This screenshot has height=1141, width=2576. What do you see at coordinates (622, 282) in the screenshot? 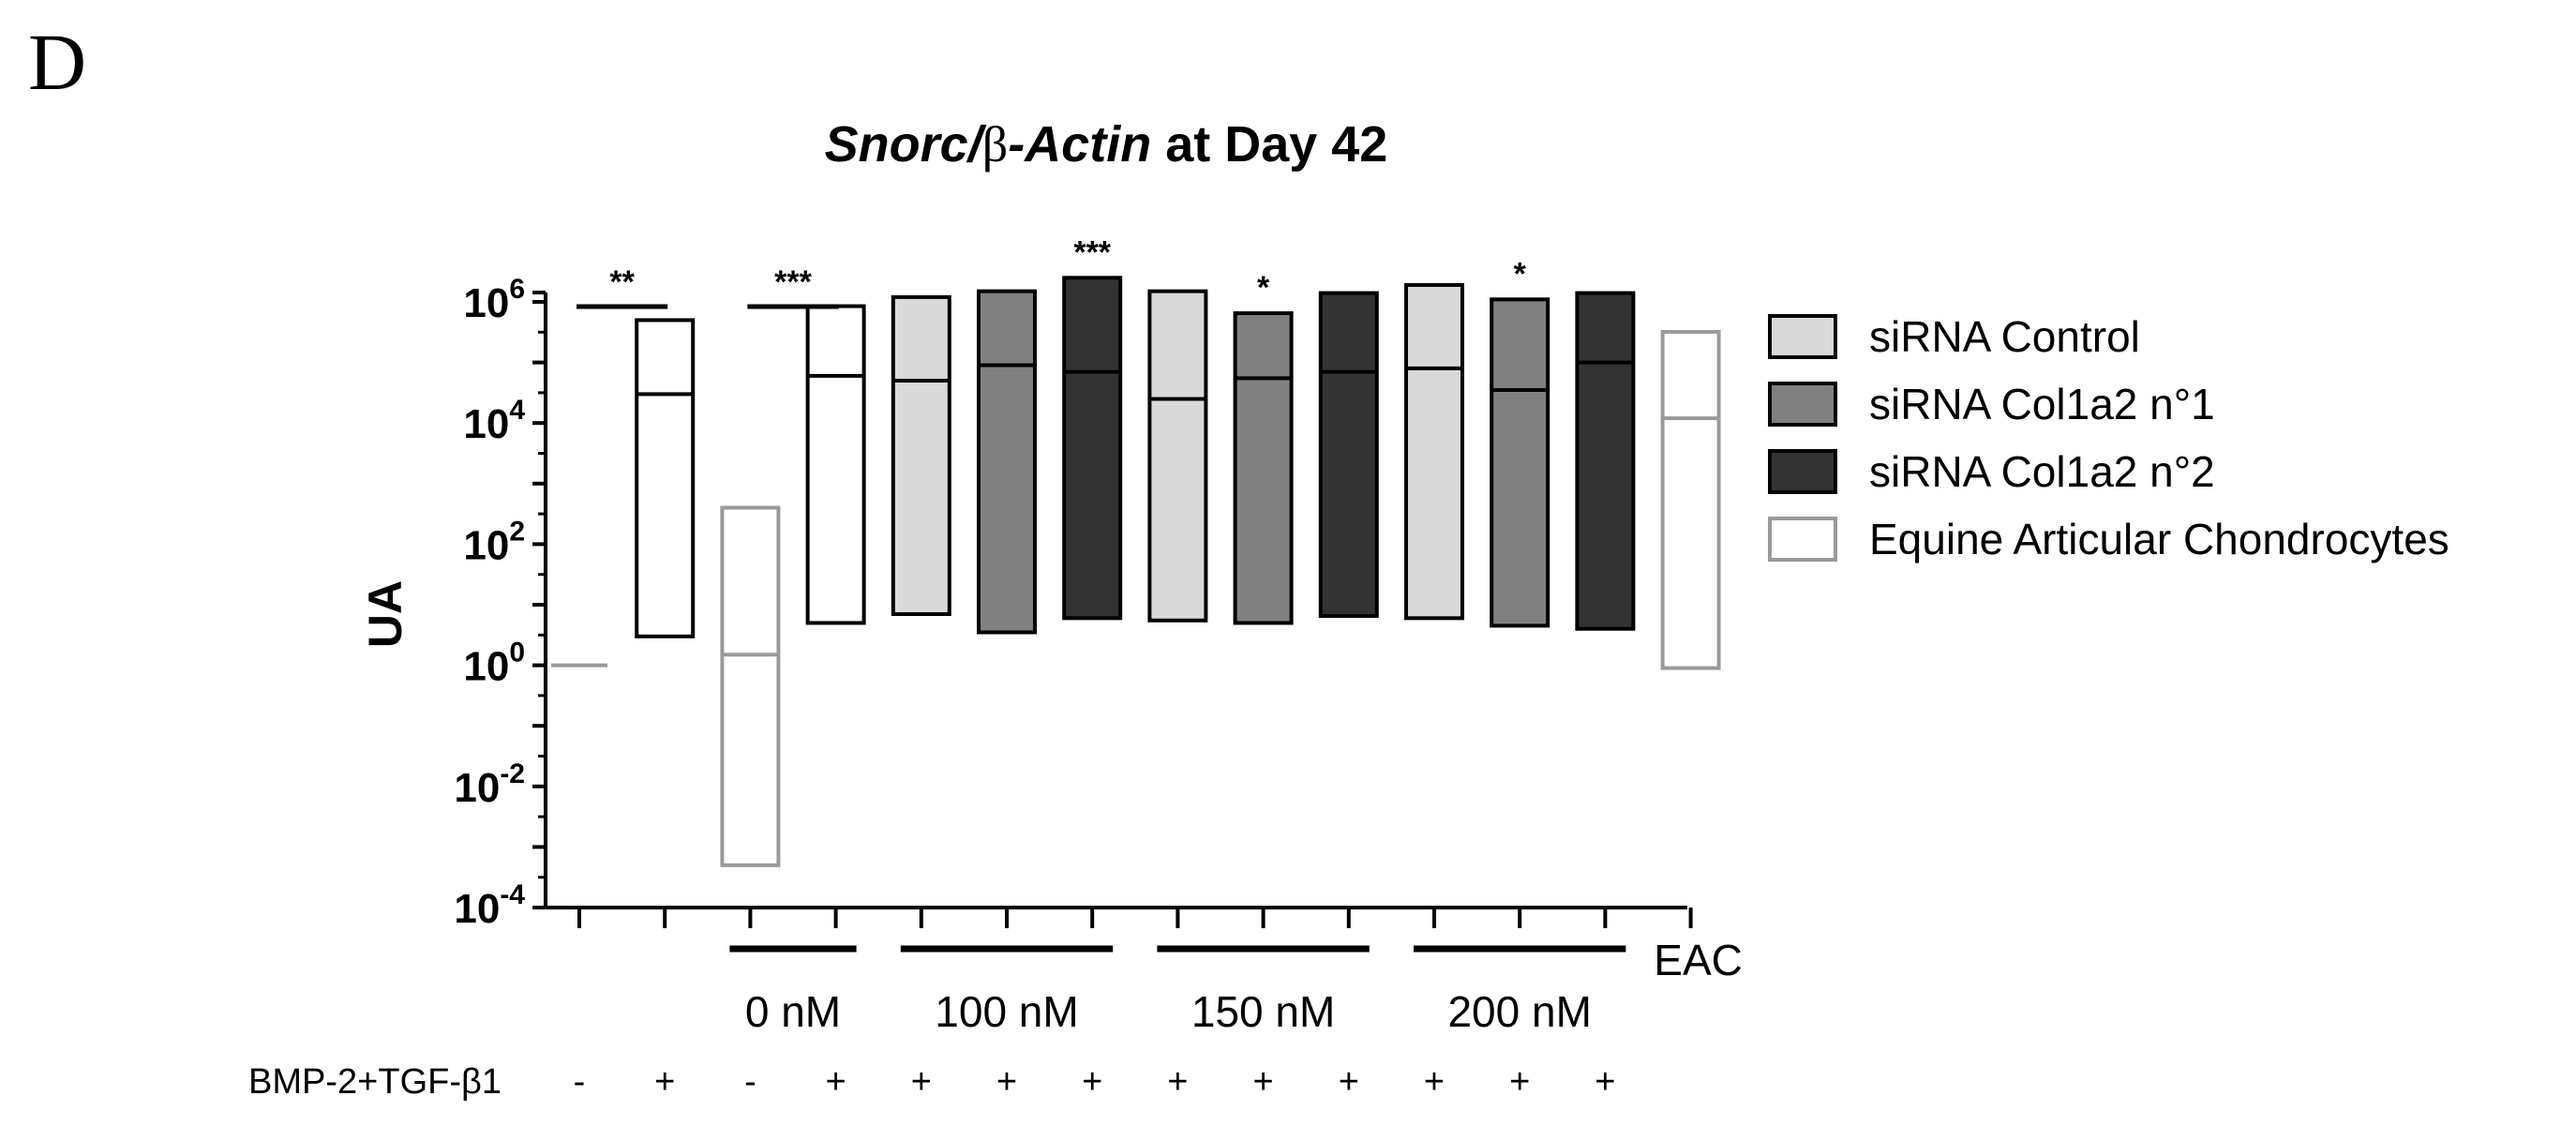
I see `significance-label: **` at bounding box center [622, 282].